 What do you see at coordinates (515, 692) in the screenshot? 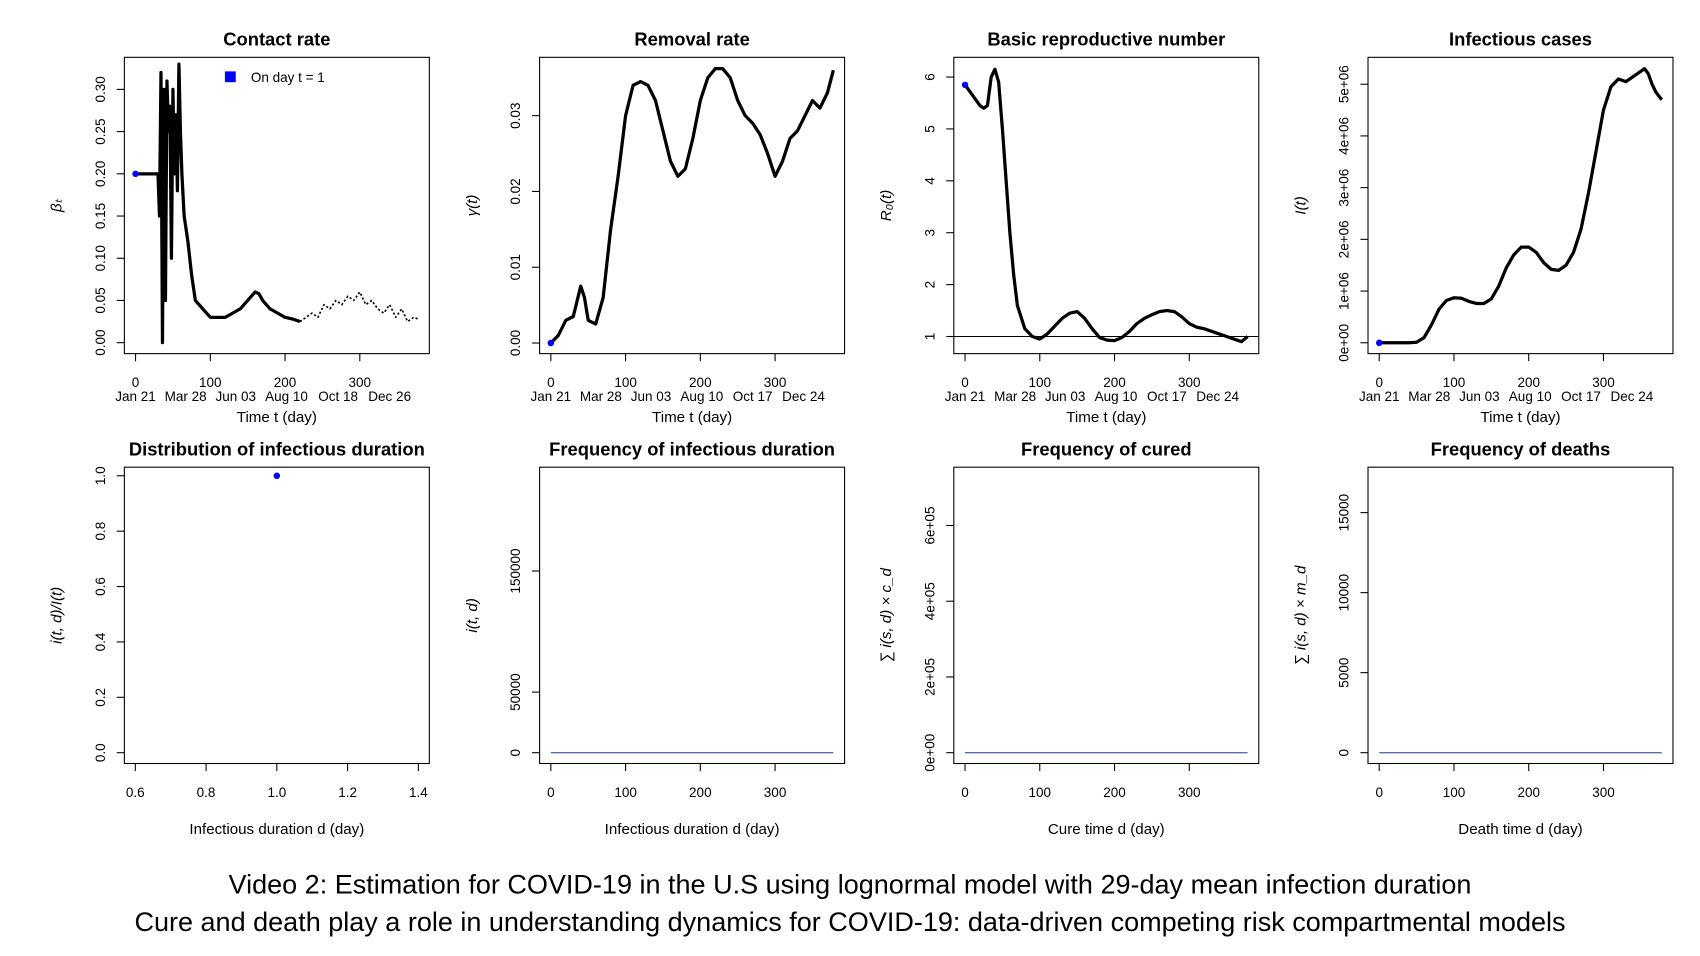
I see `y-tick-label: 50000` at bounding box center [515, 692].